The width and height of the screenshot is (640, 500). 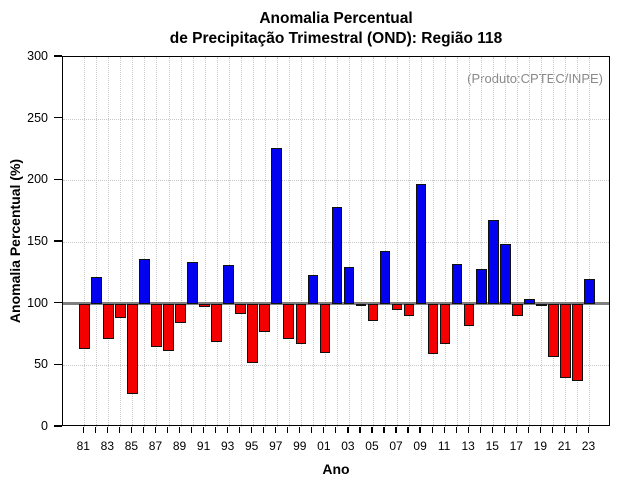 What do you see at coordinates (83, 446) in the screenshot?
I see `x-tick-label: 81` at bounding box center [83, 446].